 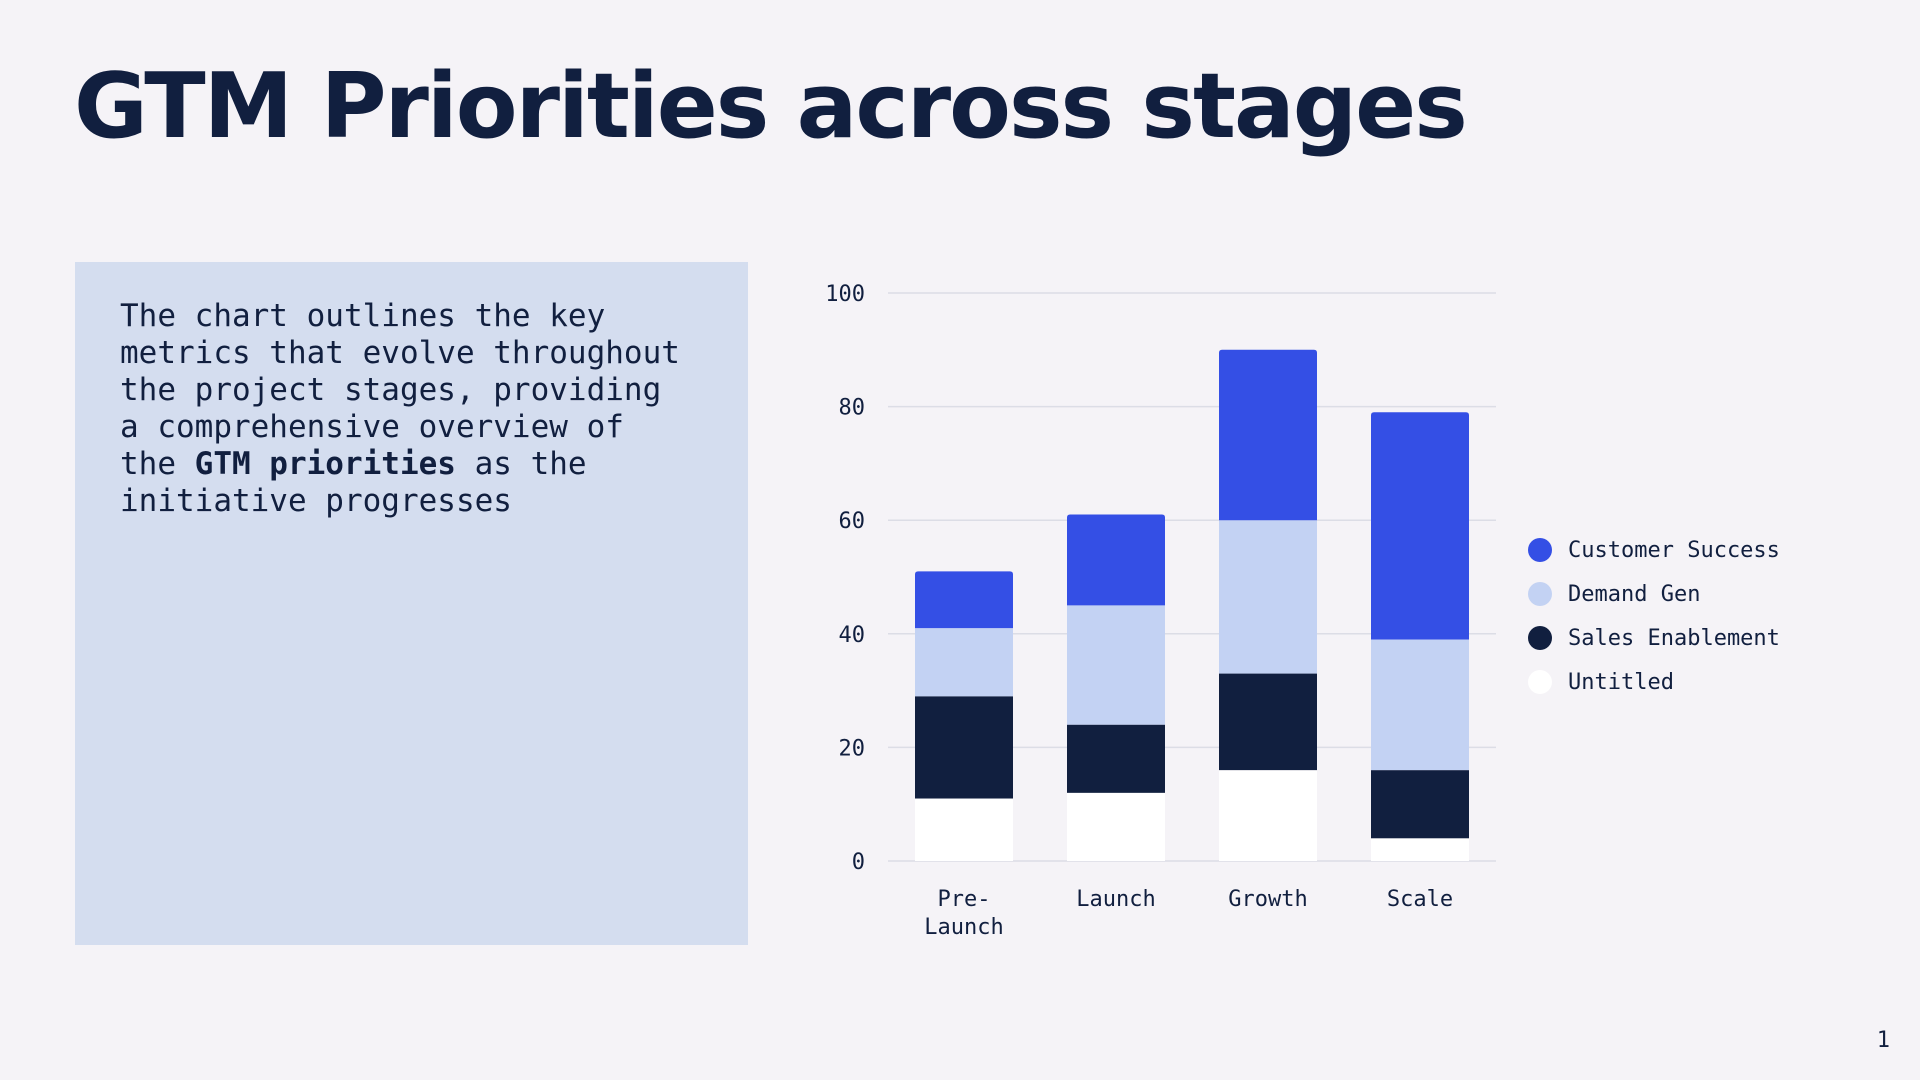 I want to click on legend-item: Demand Gen, so click(x=1654, y=594).